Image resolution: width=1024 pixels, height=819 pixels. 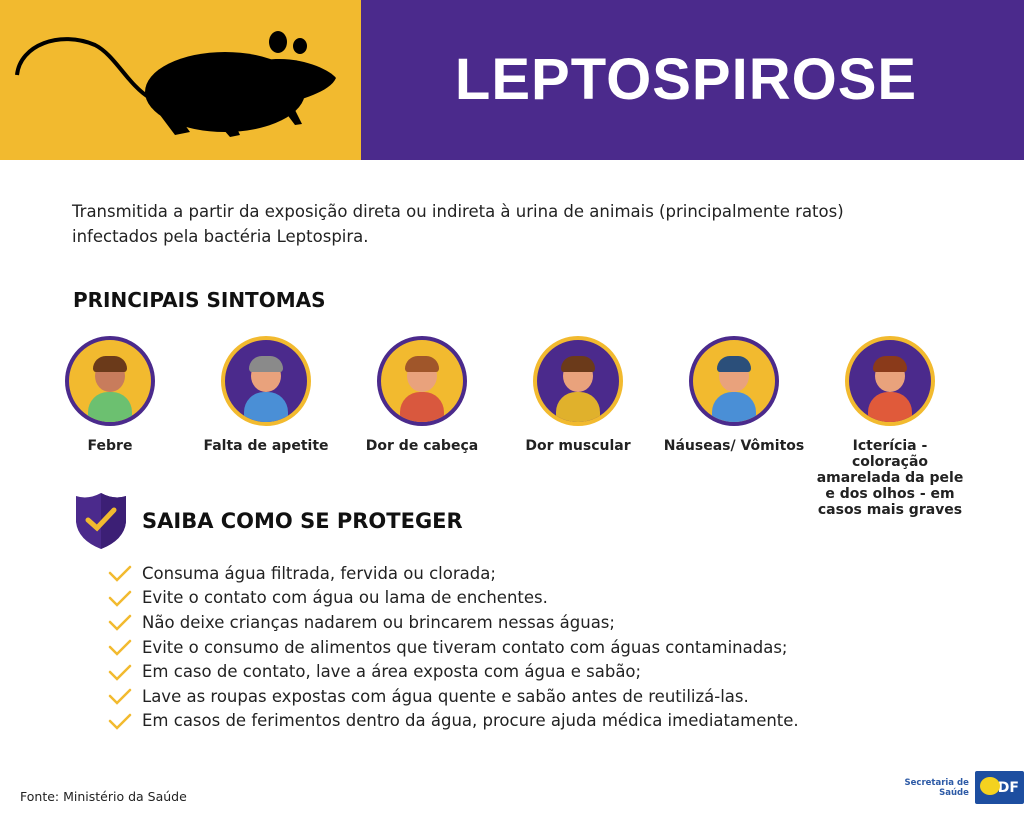 What do you see at coordinates (890, 381) in the screenshot?
I see `jaundice-icon` at bounding box center [890, 381].